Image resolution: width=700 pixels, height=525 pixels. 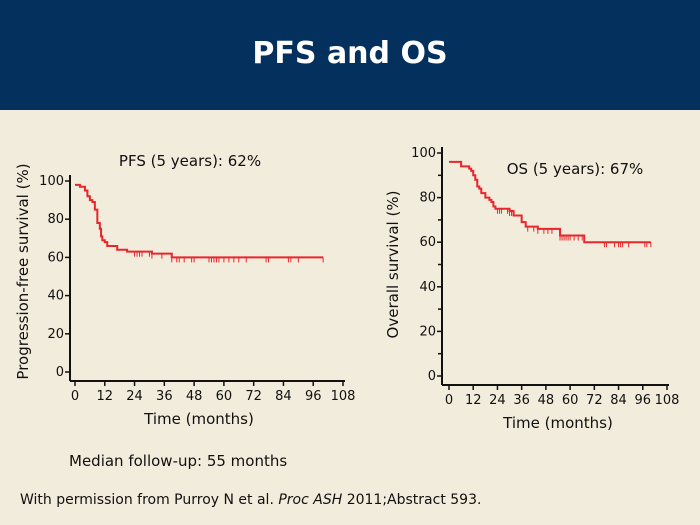 What do you see at coordinates (393, 265) in the screenshot?
I see `y-axis-label: Overall survival (%)` at bounding box center [393, 265].